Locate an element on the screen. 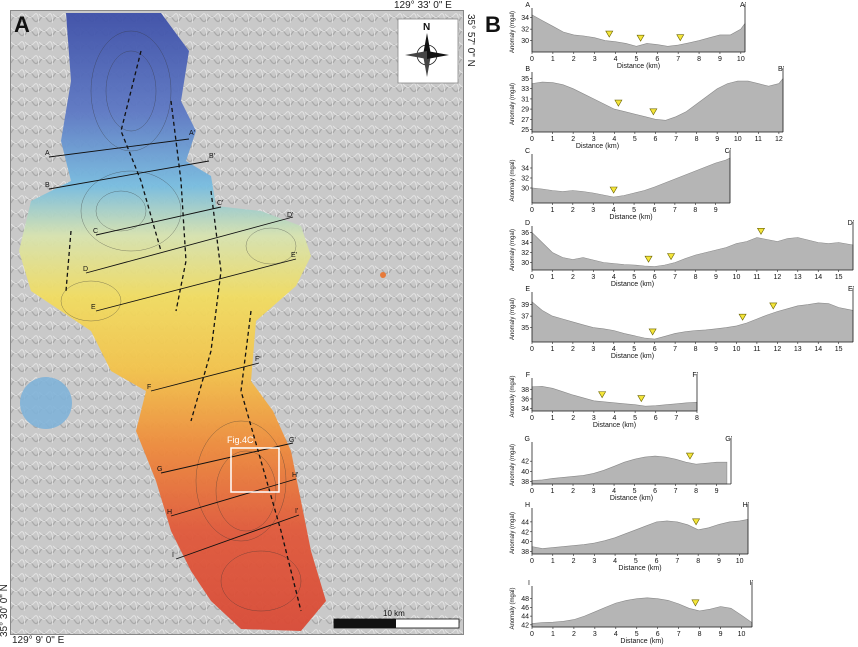 This screenshot has height=647, width=858. profile-b-x-tick-label: 11 is located at coordinates (758, 139).